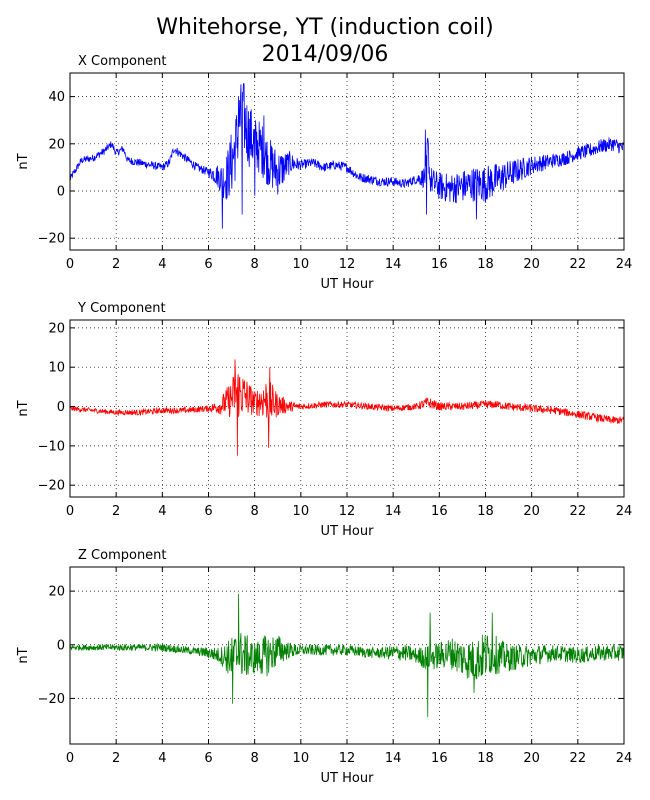  I want to click on y-tick-label: 40, so click(56, 97).